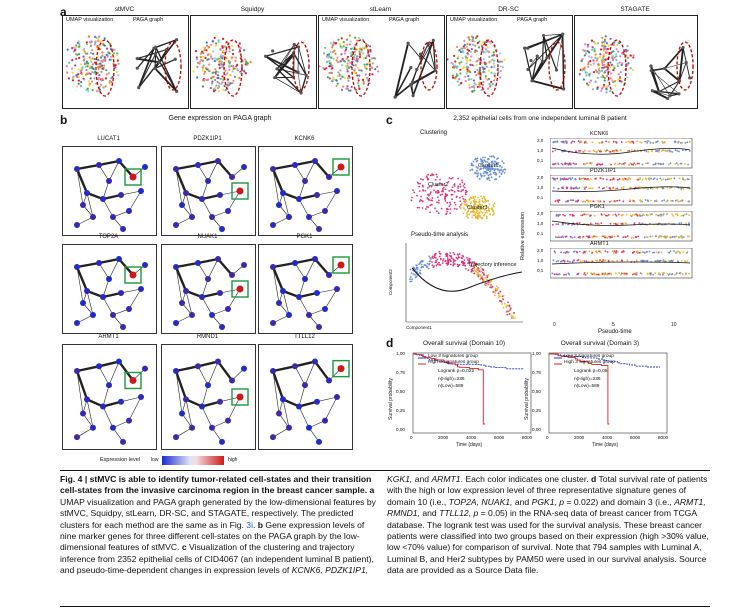 The height and width of the screenshot is (613, 746). What do you see at coordinates (124, 9) in the screenshot?
I see `method-name-stmvc: stMVC` at bounding box center [124, 9].